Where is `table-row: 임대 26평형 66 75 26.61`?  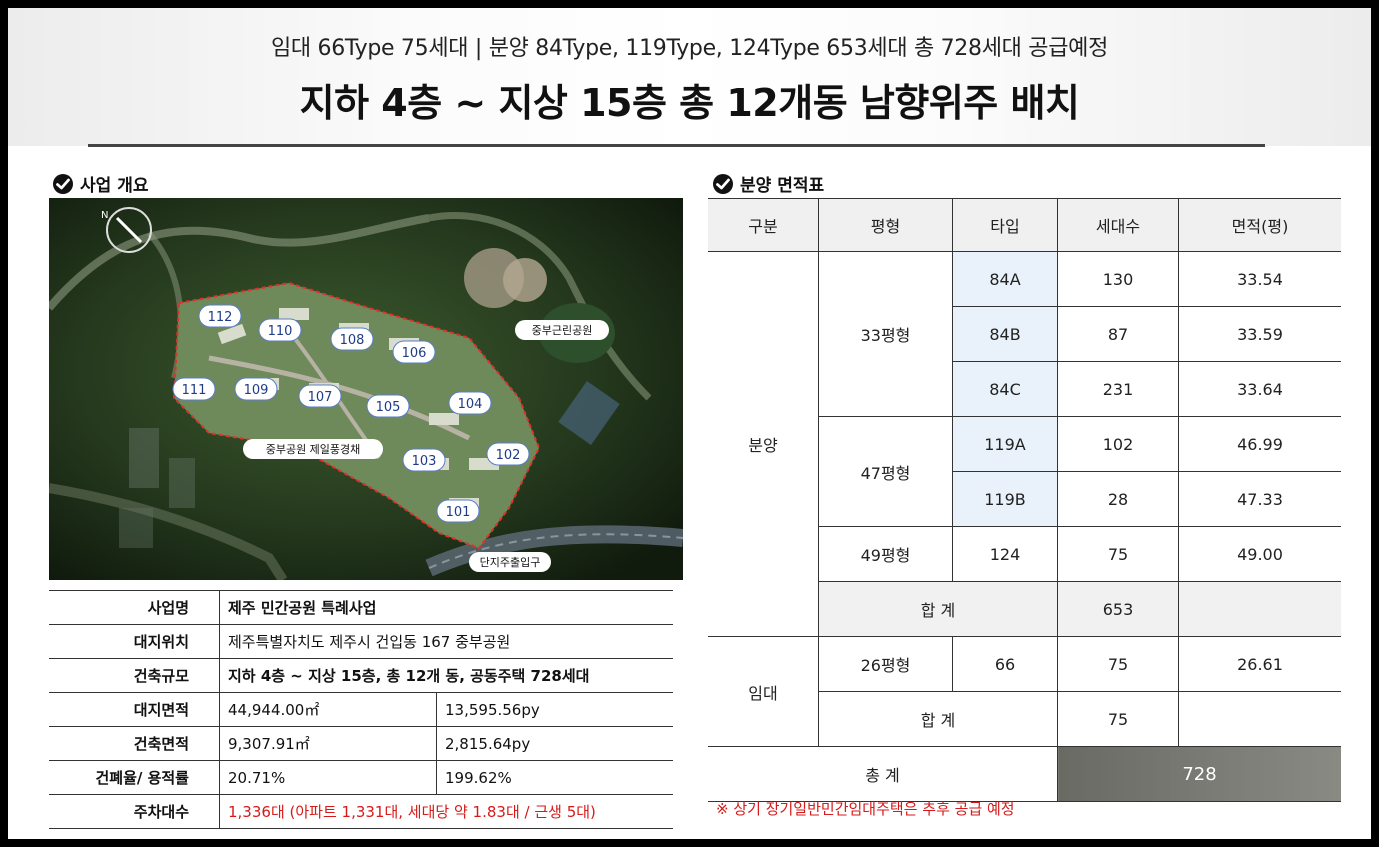
table-row: 임대 26평형 66 75 26.61 is located at coordinates (1024, 691).